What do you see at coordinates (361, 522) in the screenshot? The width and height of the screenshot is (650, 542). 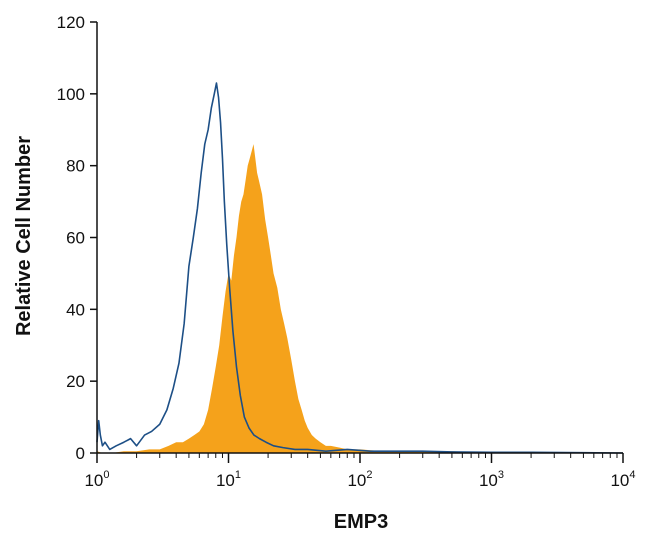 I see `x-axis-title: EMP3` at bounding box center [361, 522].